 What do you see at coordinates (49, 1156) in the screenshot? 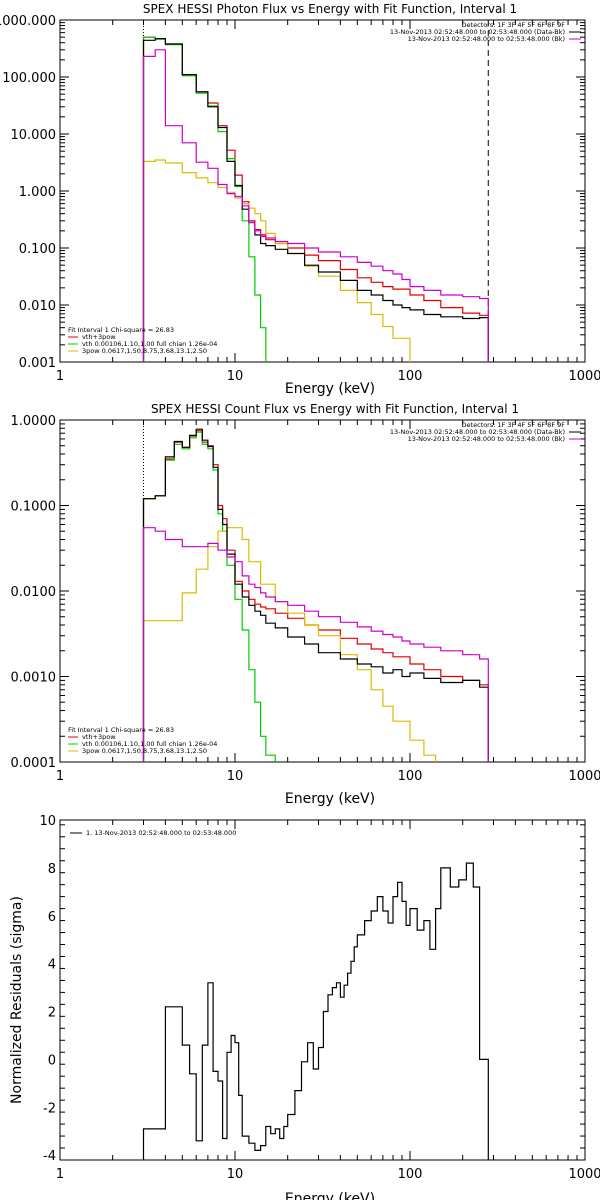
I see `y-tick-label: -4` at bounding box center [49, 1156].